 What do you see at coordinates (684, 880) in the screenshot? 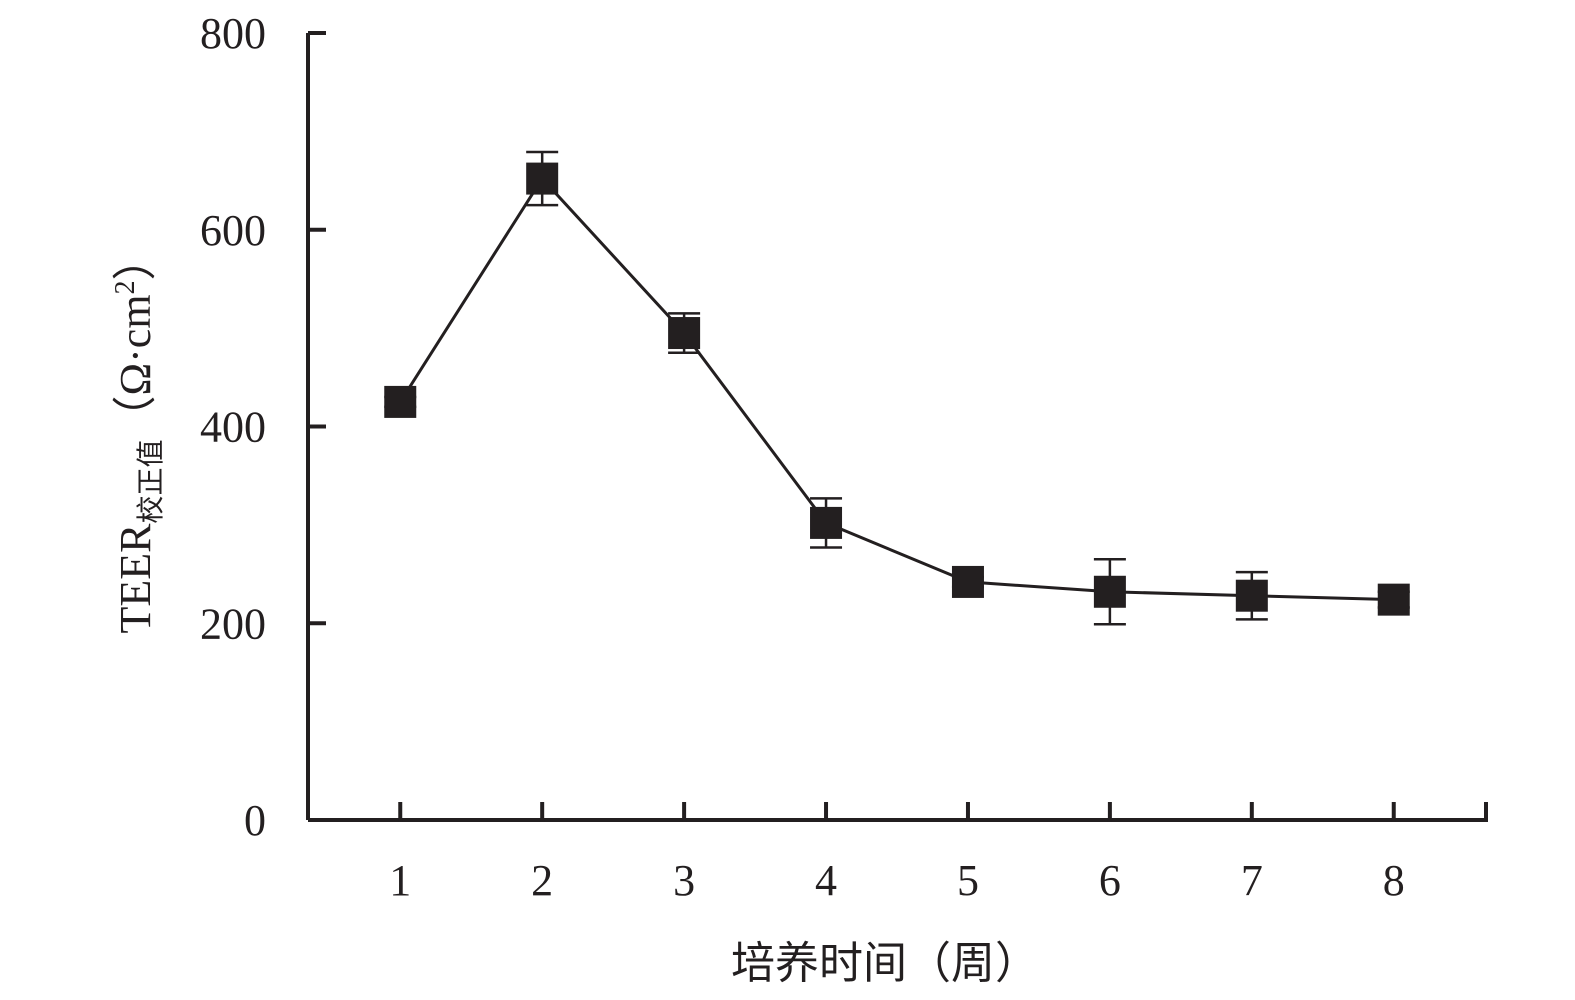
I see `x-tick-label: 3` at bounding box center [684, 880].